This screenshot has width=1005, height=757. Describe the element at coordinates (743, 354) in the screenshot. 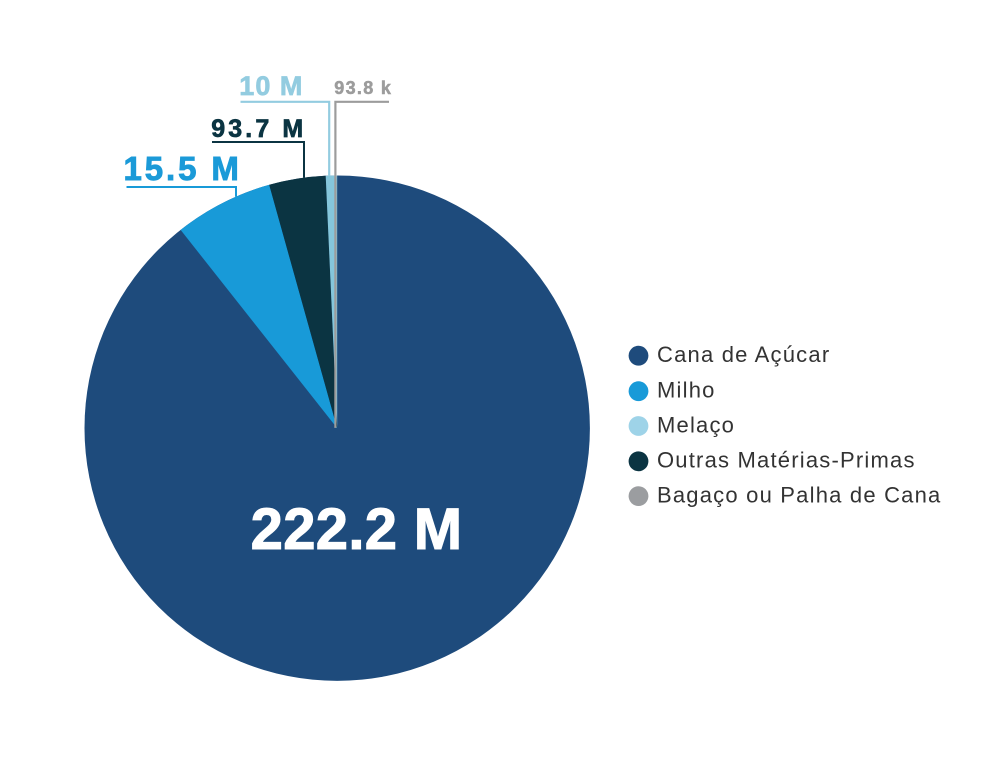

I see `svg-text: Cana de Açúcar` at that location.